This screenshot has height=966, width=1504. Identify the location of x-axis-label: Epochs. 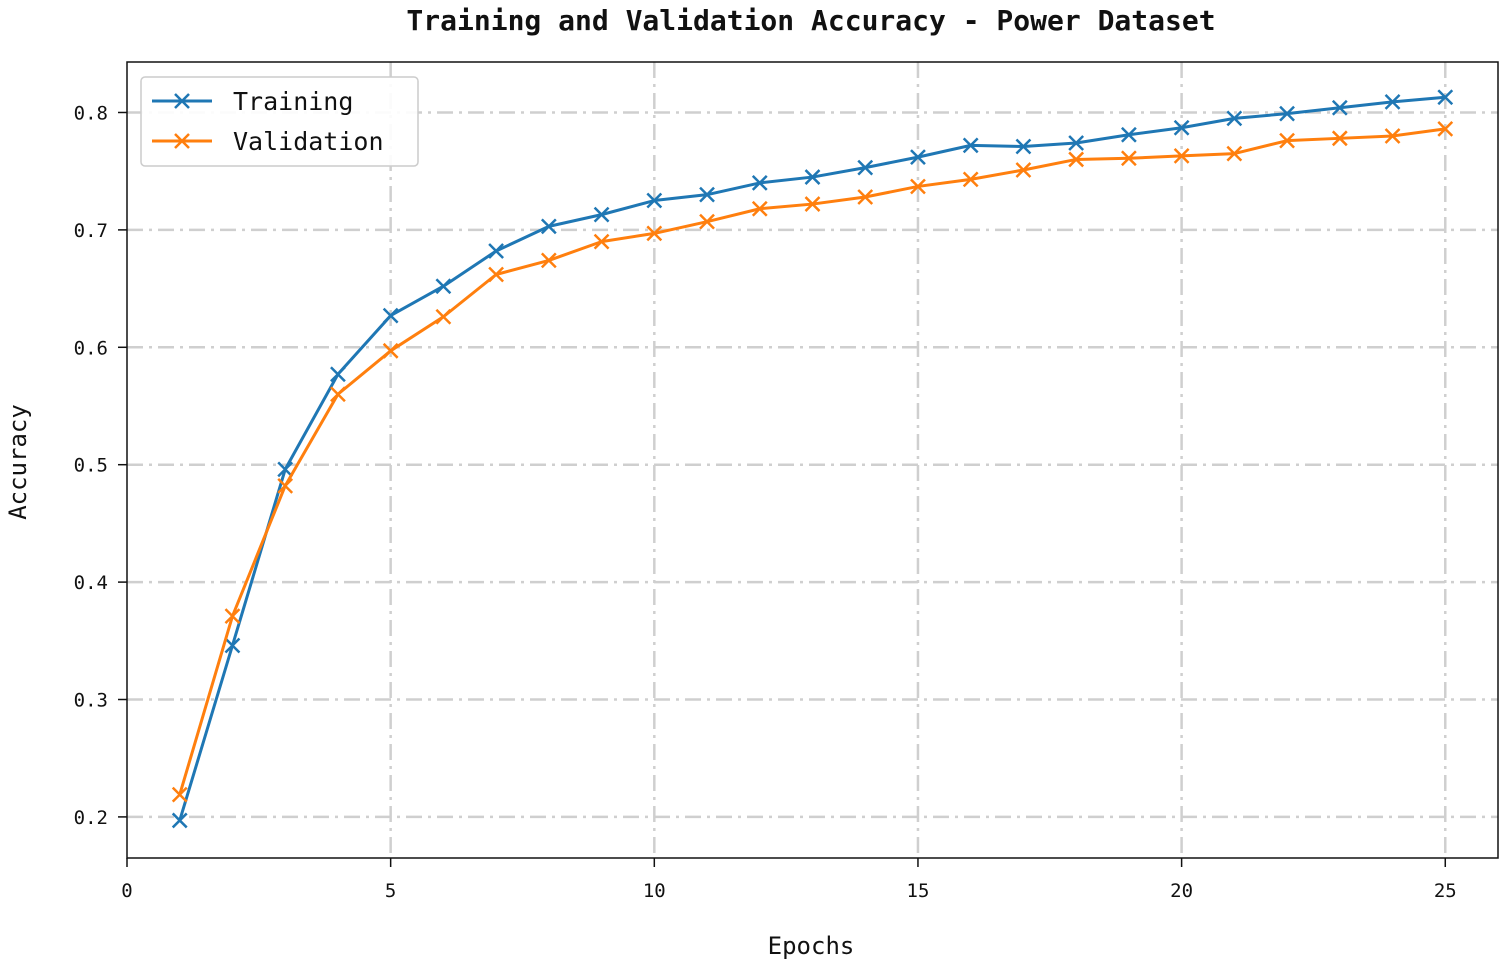
(811, 946).